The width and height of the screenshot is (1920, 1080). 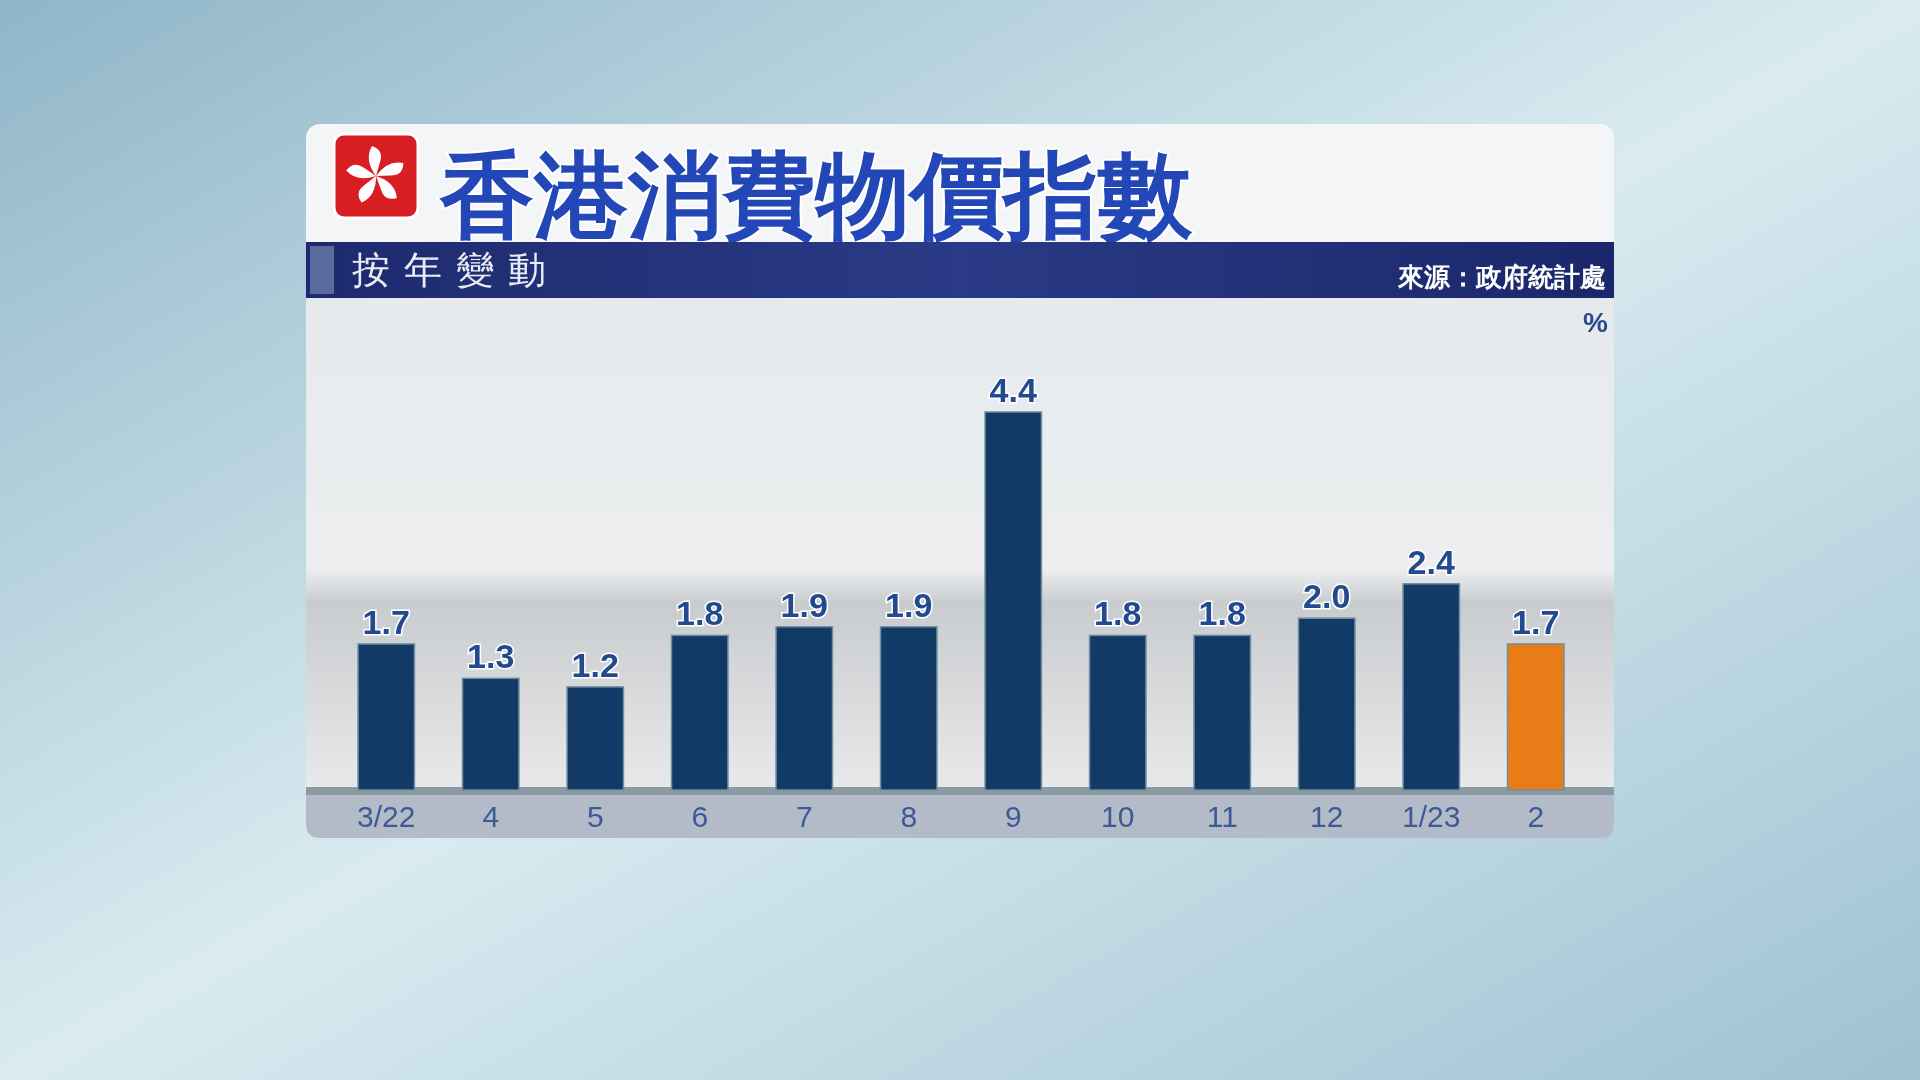 What do you see at coordinates (456, 270) in the screenshot?
I see `subtitle: 按年變動` at bounding box center [456, 270].